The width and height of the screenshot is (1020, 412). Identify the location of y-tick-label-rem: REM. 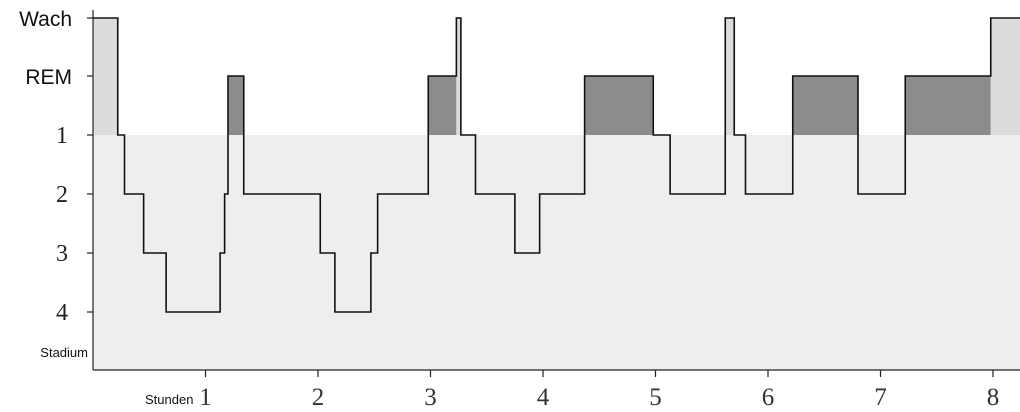
(48, 77).